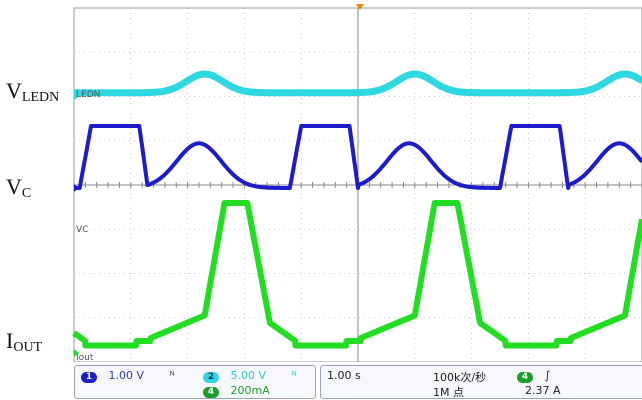 Image resolution: width=642 pixels, height=400 pixels. I want to click on acquisition-box: 1.00 s 100k次/秒 1M 点 4 ∫ 2.37 A, so click(481, 382).